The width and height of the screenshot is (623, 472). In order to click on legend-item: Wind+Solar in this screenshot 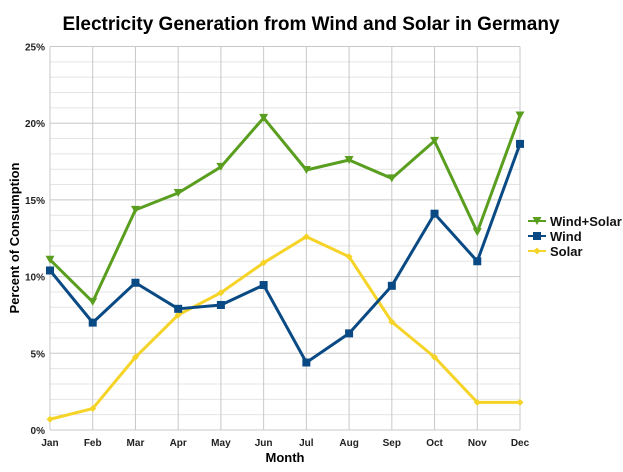, I will do `click(575, 221)`.